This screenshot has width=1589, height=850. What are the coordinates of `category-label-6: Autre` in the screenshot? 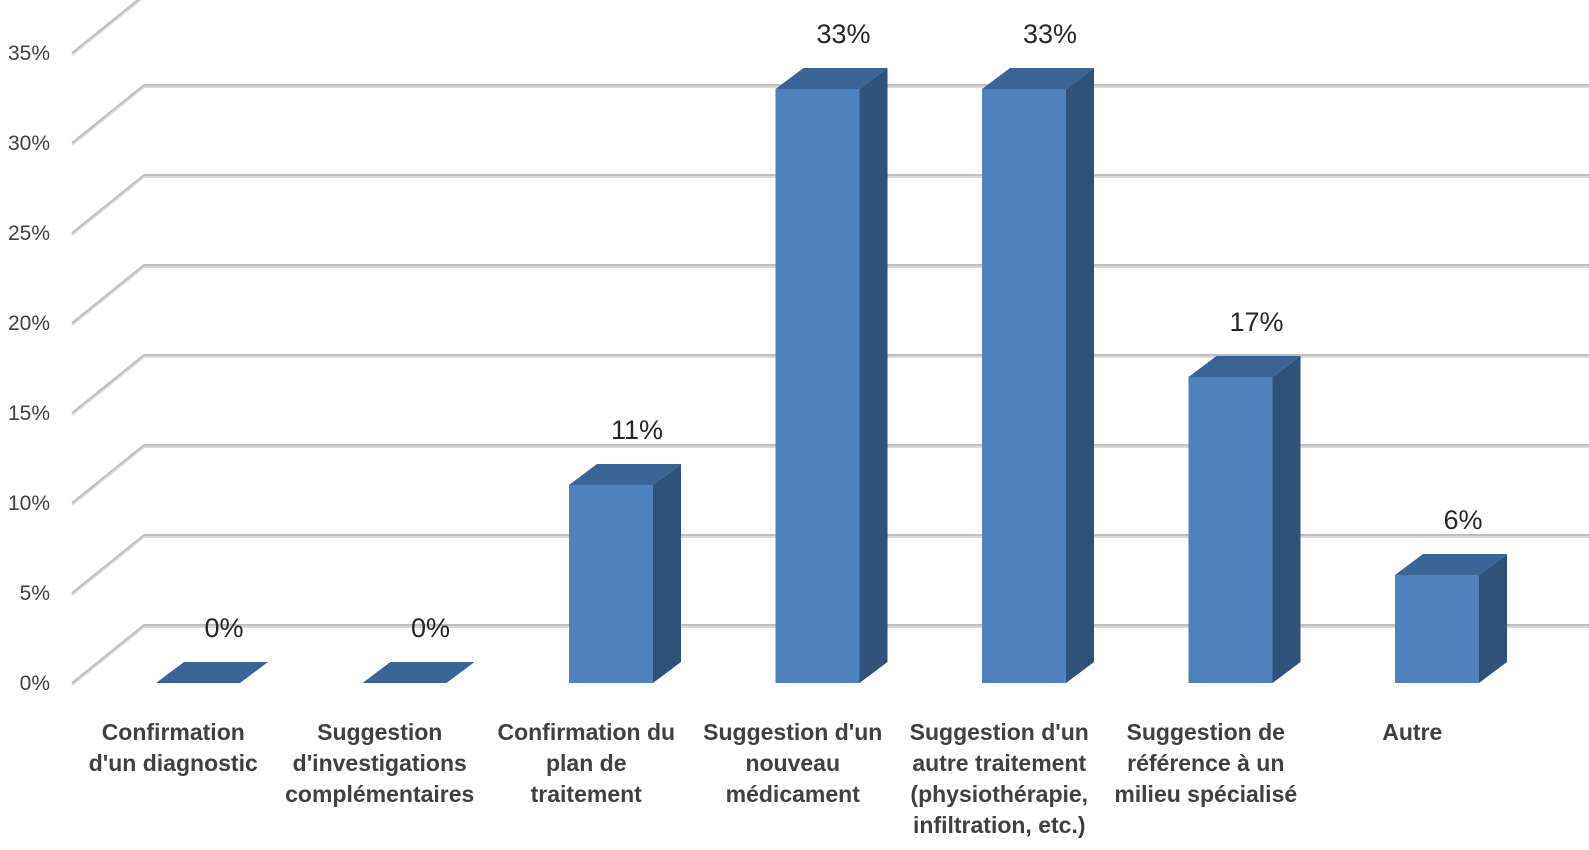 It's located at (1412, 732).